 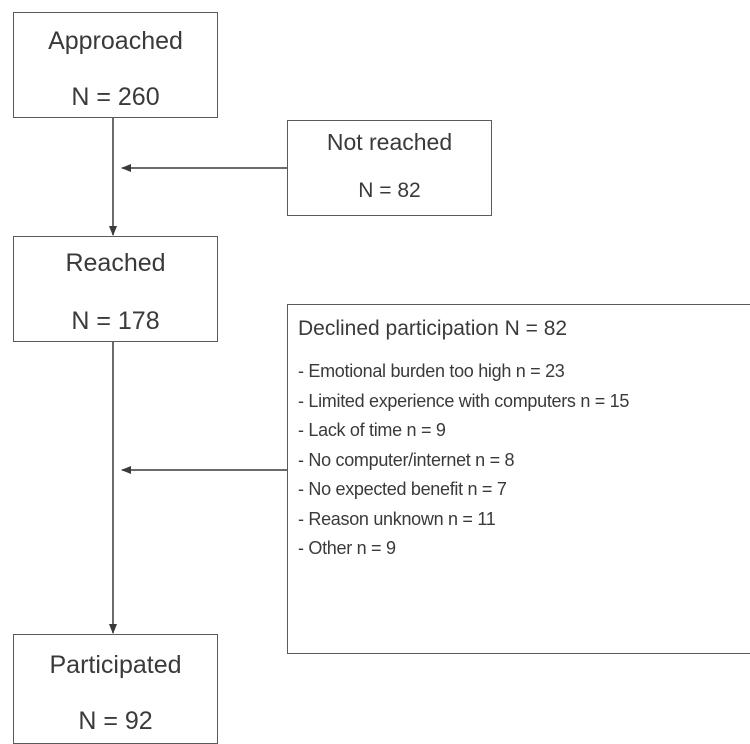 I want to click on declined-reason-item: - Lack of time n = 9, so click(x=372, y=430).